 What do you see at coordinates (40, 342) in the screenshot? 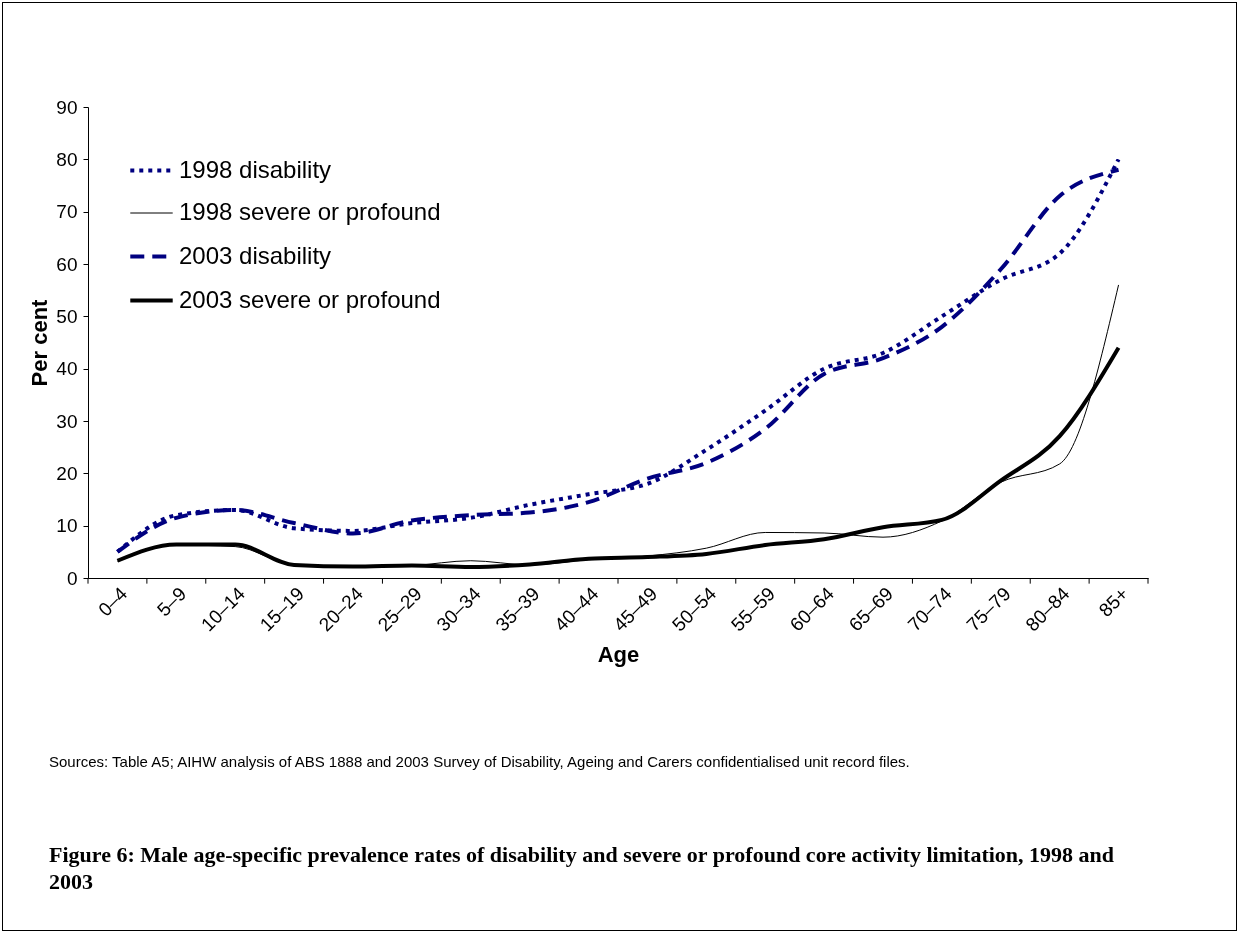
I see `y-axis-title: Per cent` at bounding box center [40, 342].